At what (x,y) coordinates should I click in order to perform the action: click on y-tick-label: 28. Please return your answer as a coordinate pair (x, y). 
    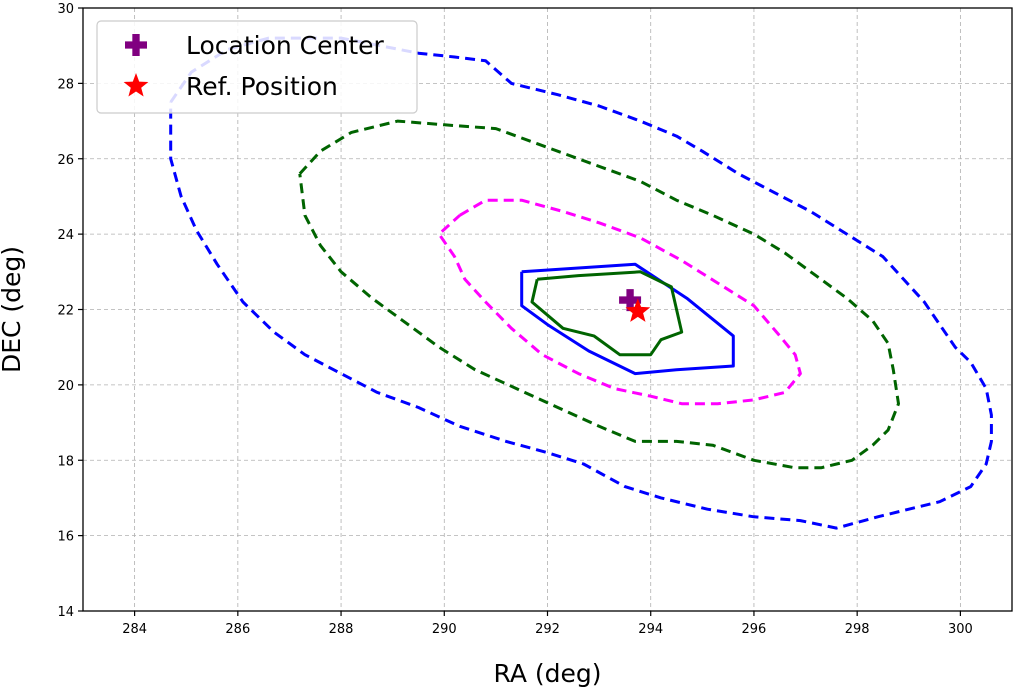
    Looking at the image, I should click on (65, 84).